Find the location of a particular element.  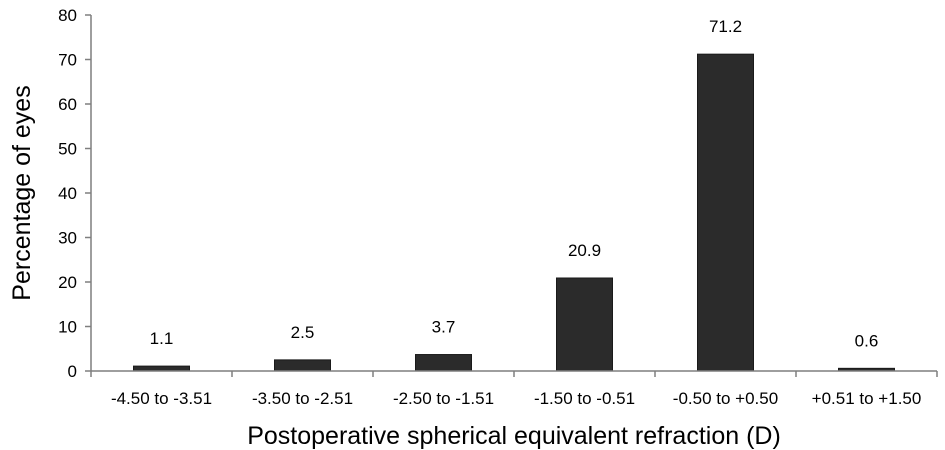

y-tick-label: 20 is located at coordinates (67, 282).